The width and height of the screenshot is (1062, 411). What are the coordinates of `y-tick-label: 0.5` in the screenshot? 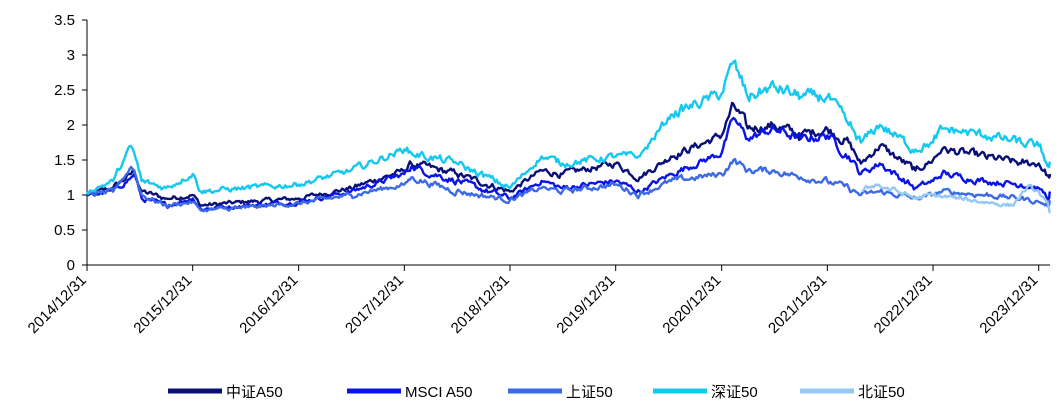 It's located at (64, 230).